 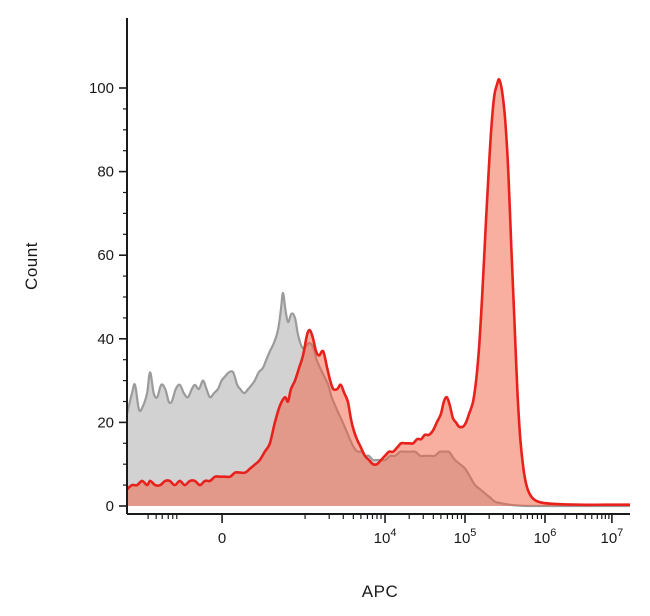 I want to click on y-axis-title: Count, so click(x=31, y=266).